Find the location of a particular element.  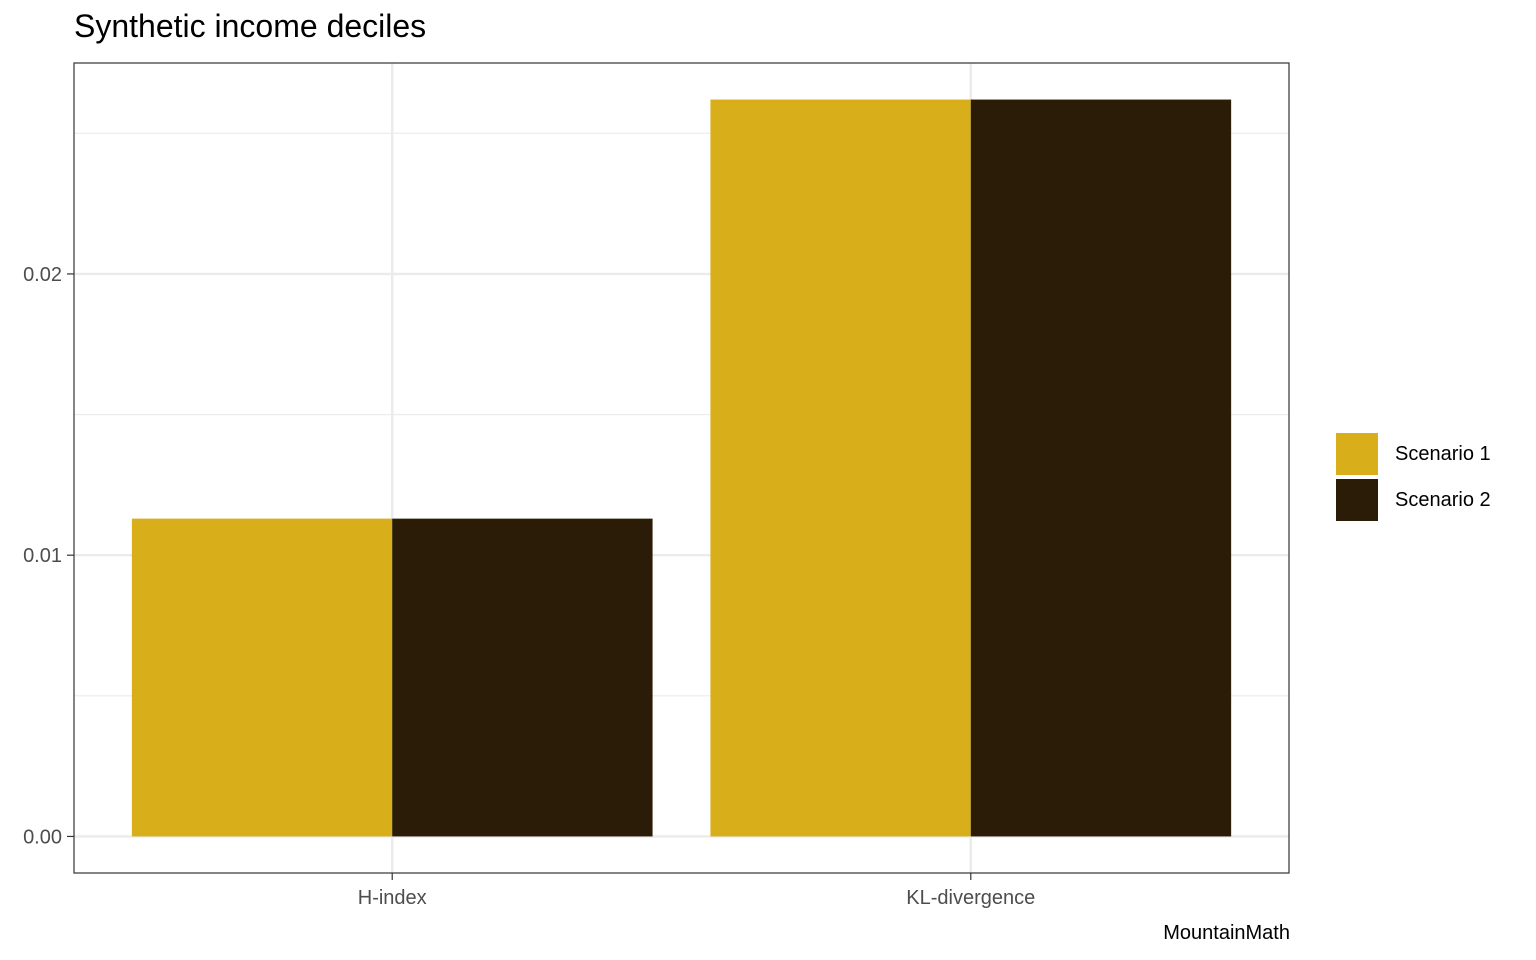

legend-label-scenario-1: Scenario 1 is located at coordinates (1443, 453).